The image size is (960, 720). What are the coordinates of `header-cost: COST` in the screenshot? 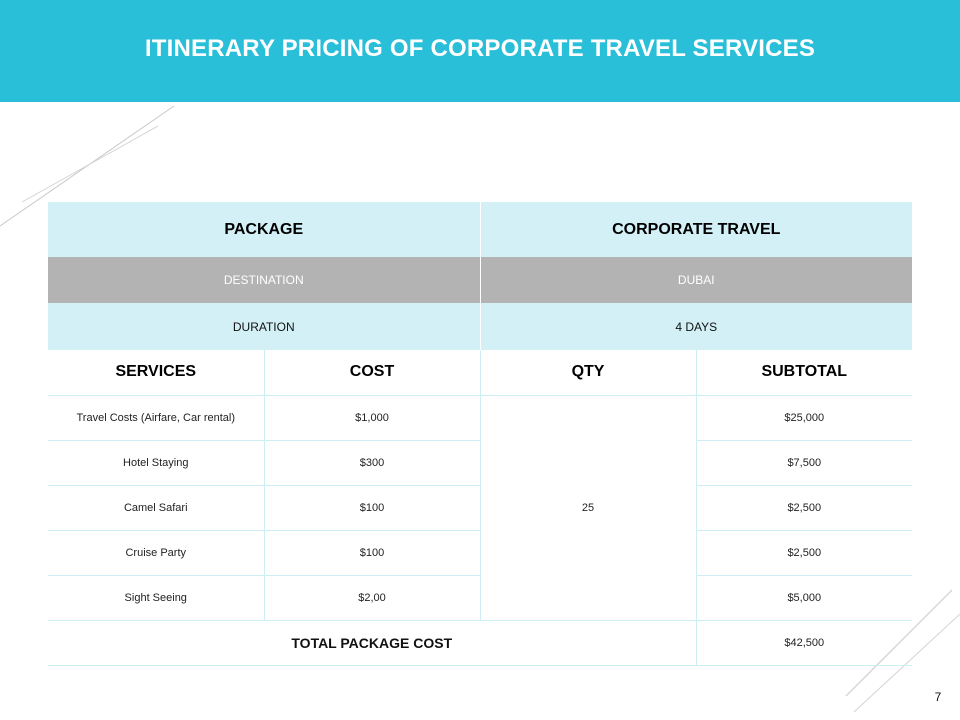 It's located at (372, 373).